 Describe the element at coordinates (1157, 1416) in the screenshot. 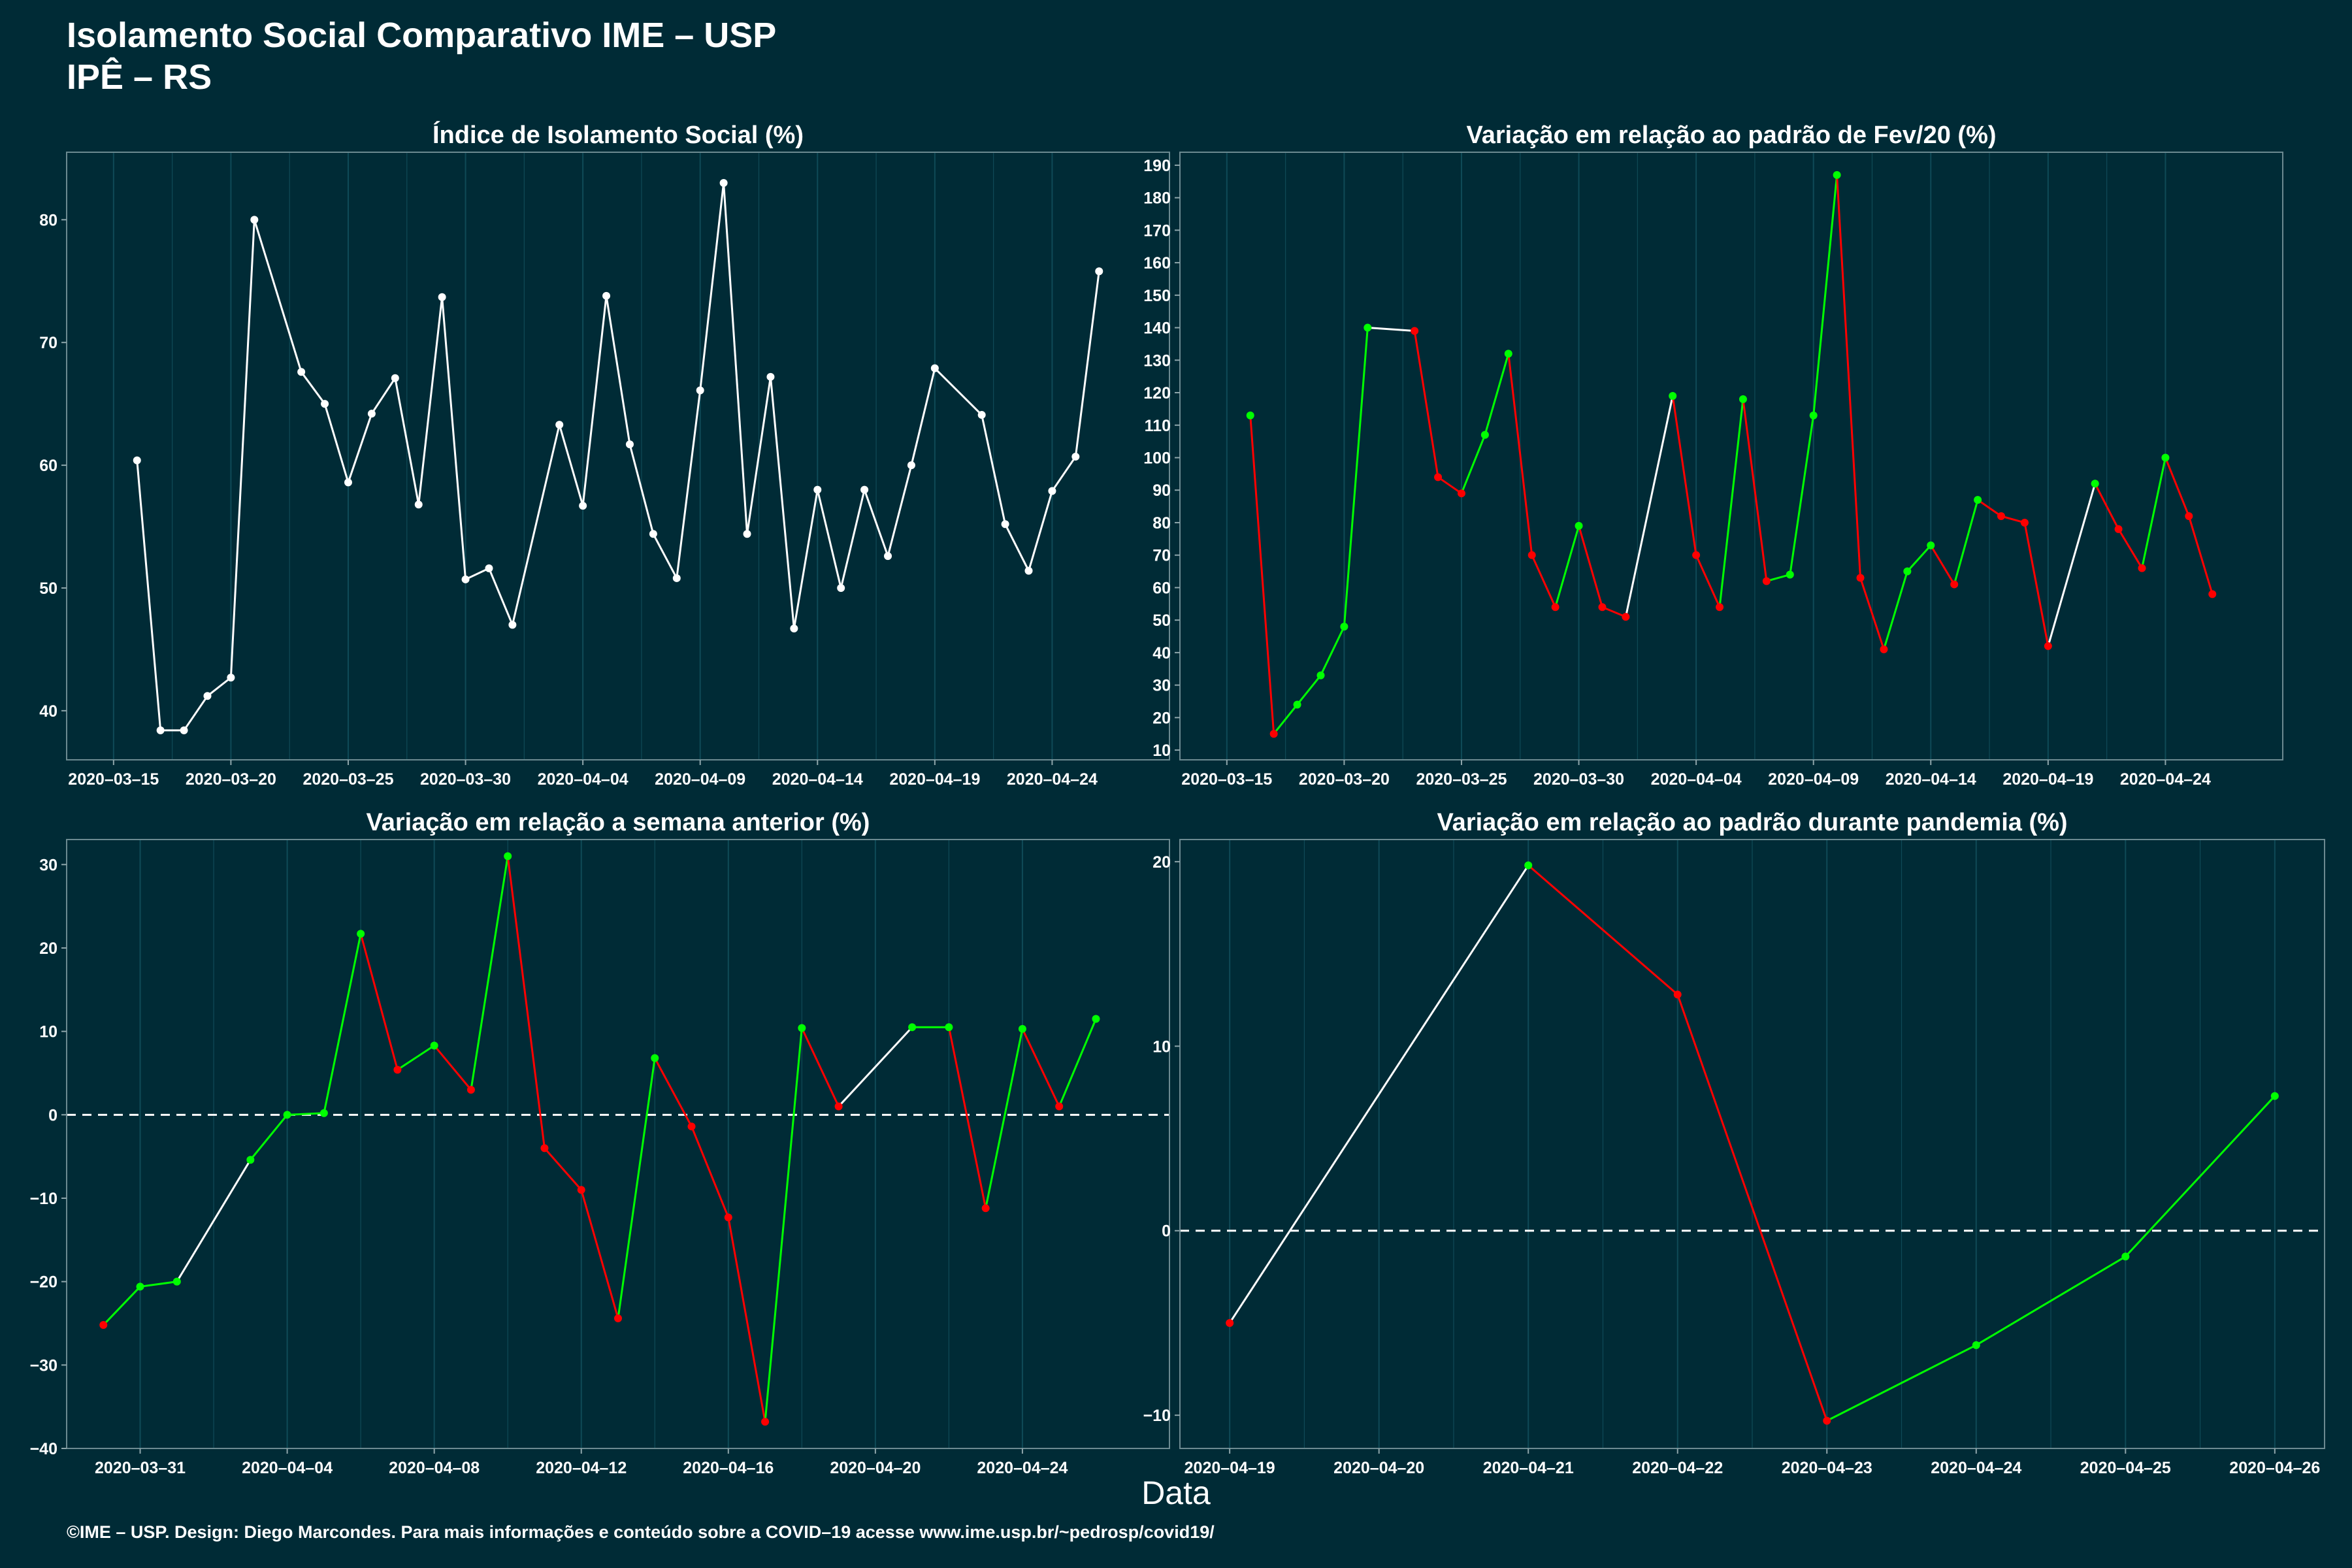

I see `y-tick-label: −10` at that location.